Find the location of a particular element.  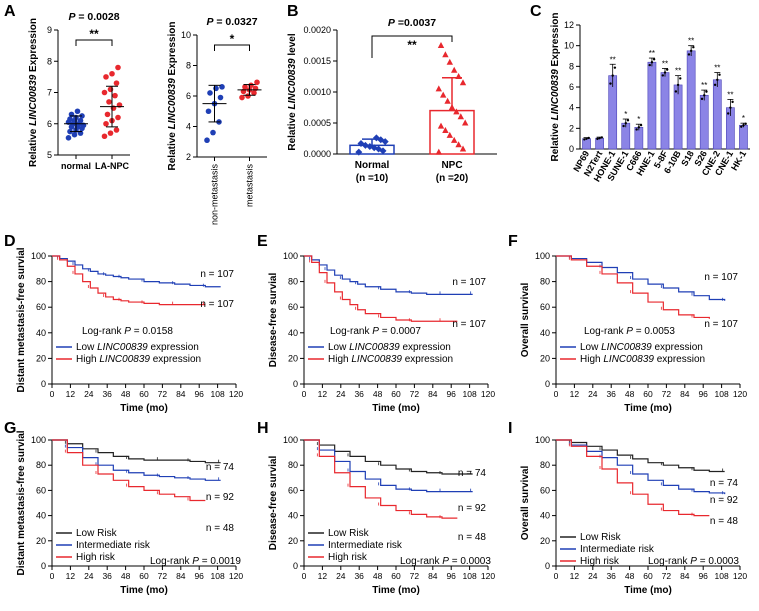

y-tick-label: 20 is located at coordinates (293, 541).